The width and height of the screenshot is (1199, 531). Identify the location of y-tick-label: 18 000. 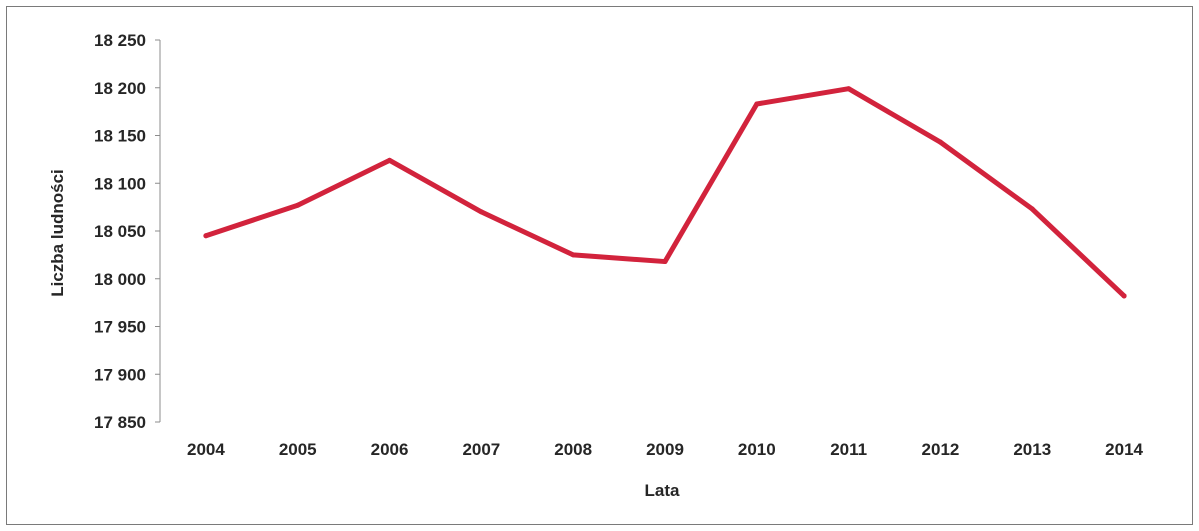
(120, 279).